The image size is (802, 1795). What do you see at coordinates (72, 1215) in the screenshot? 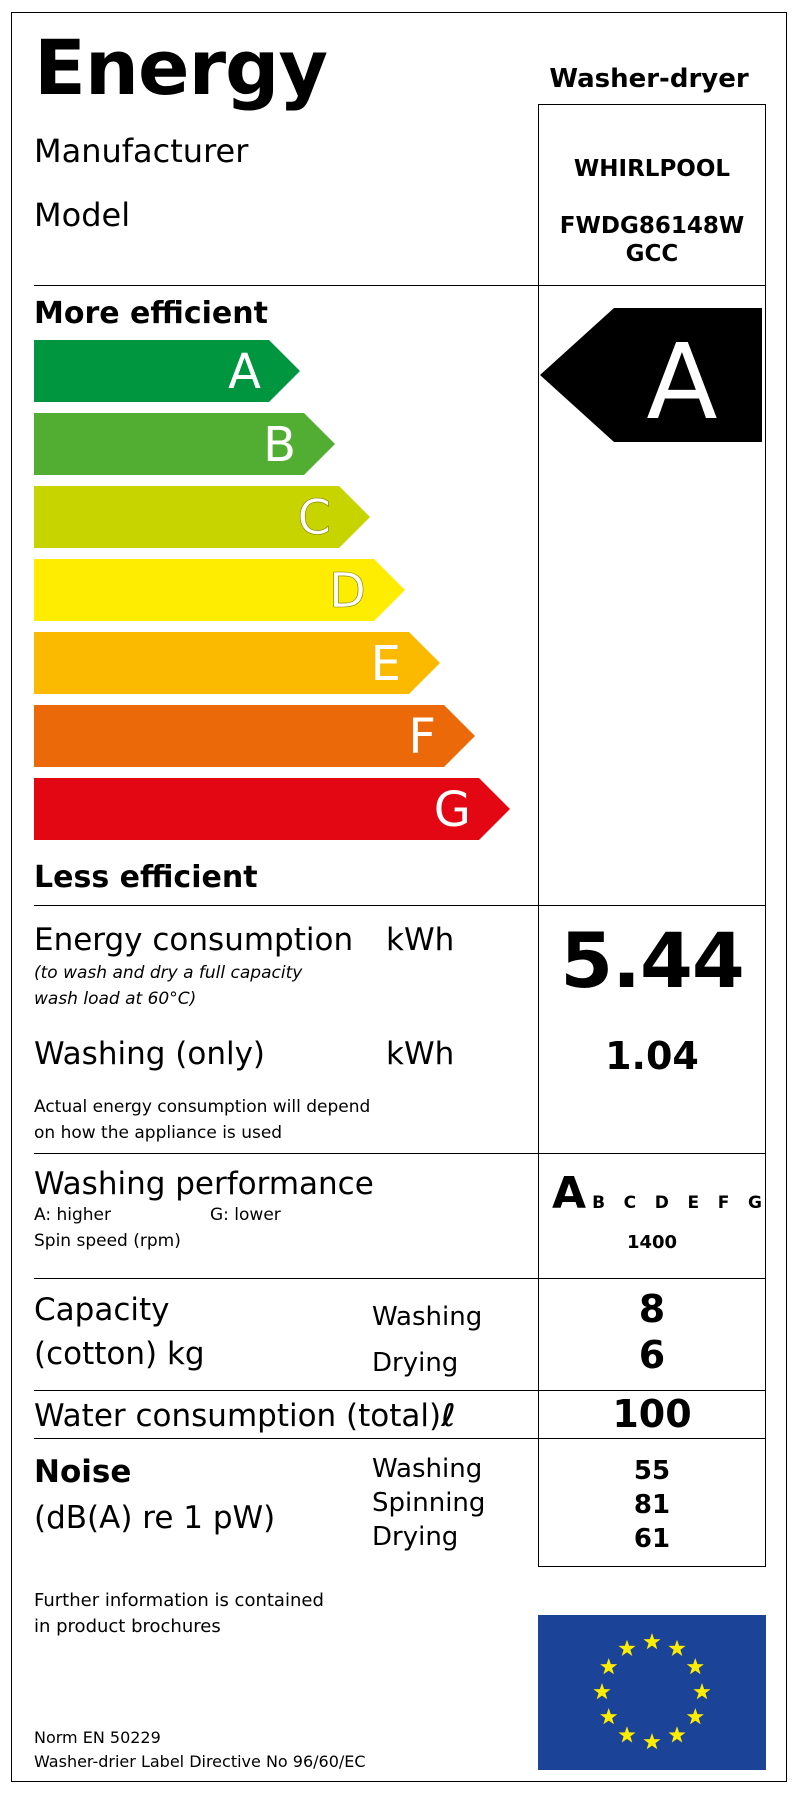
I see `performance-higher-note: A: higher` at bounding box center [72, 1215].